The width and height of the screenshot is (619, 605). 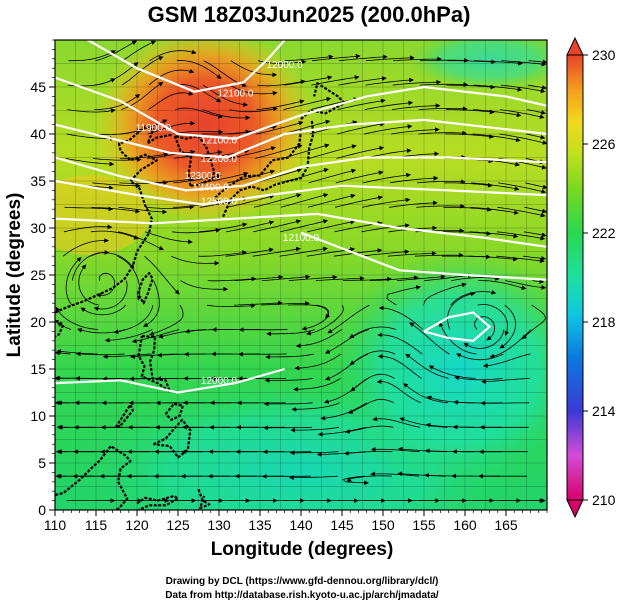 What do you see at coordinates (42, 463) in the screenshot?
I see `y-tick-label: 5` at bounding box center [42, 463].